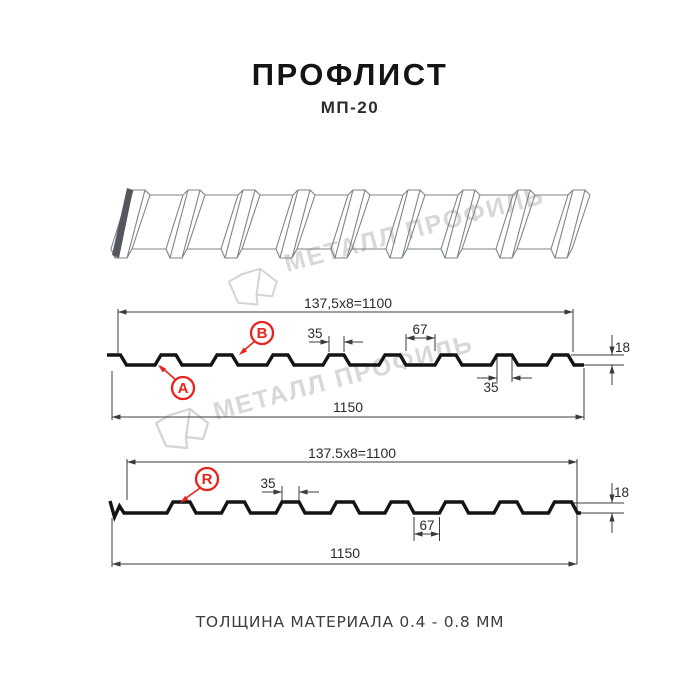 This screenshot has width=700, height=700. Describe the element at coordinates (183, 388) in the screenshot. I see `label-a: A` at that location.